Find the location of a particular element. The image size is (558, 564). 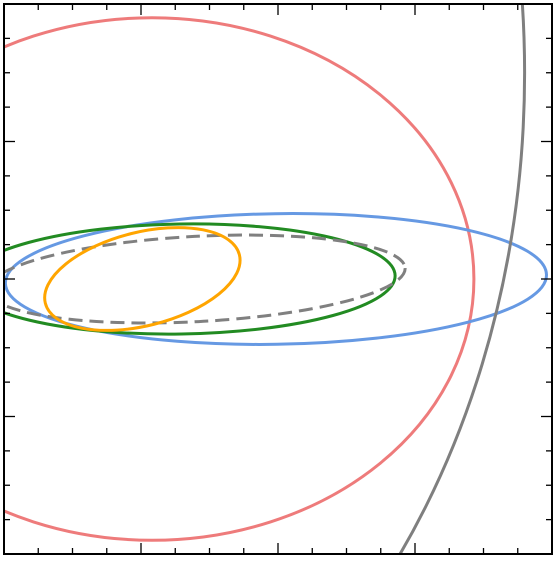

ellipse-orange is located at coordinates (142, 279).